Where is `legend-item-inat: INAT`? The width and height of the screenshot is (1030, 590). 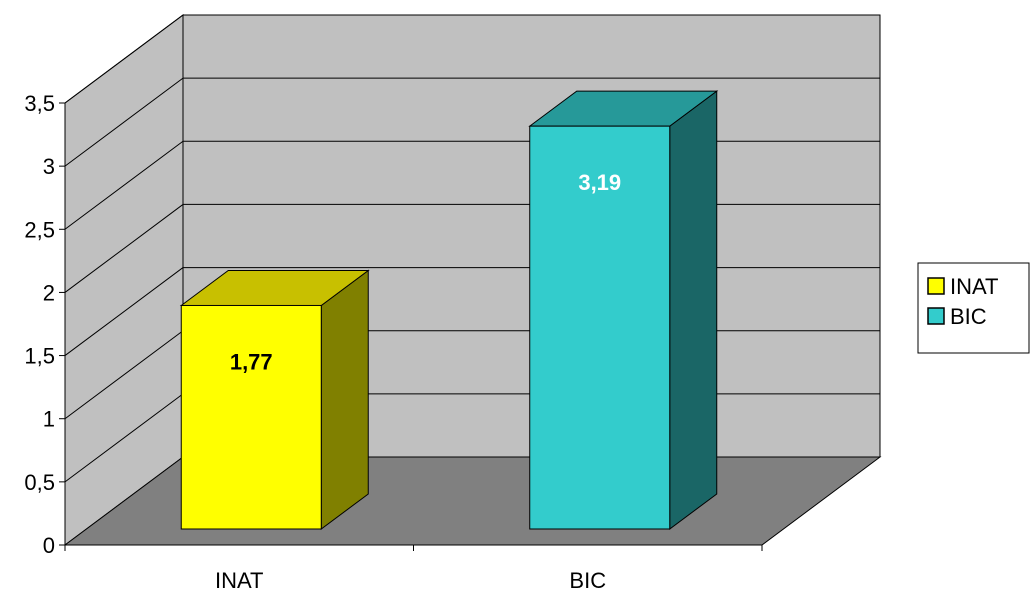 legend-item-inat: INAT is located at coordinates (962, 286).